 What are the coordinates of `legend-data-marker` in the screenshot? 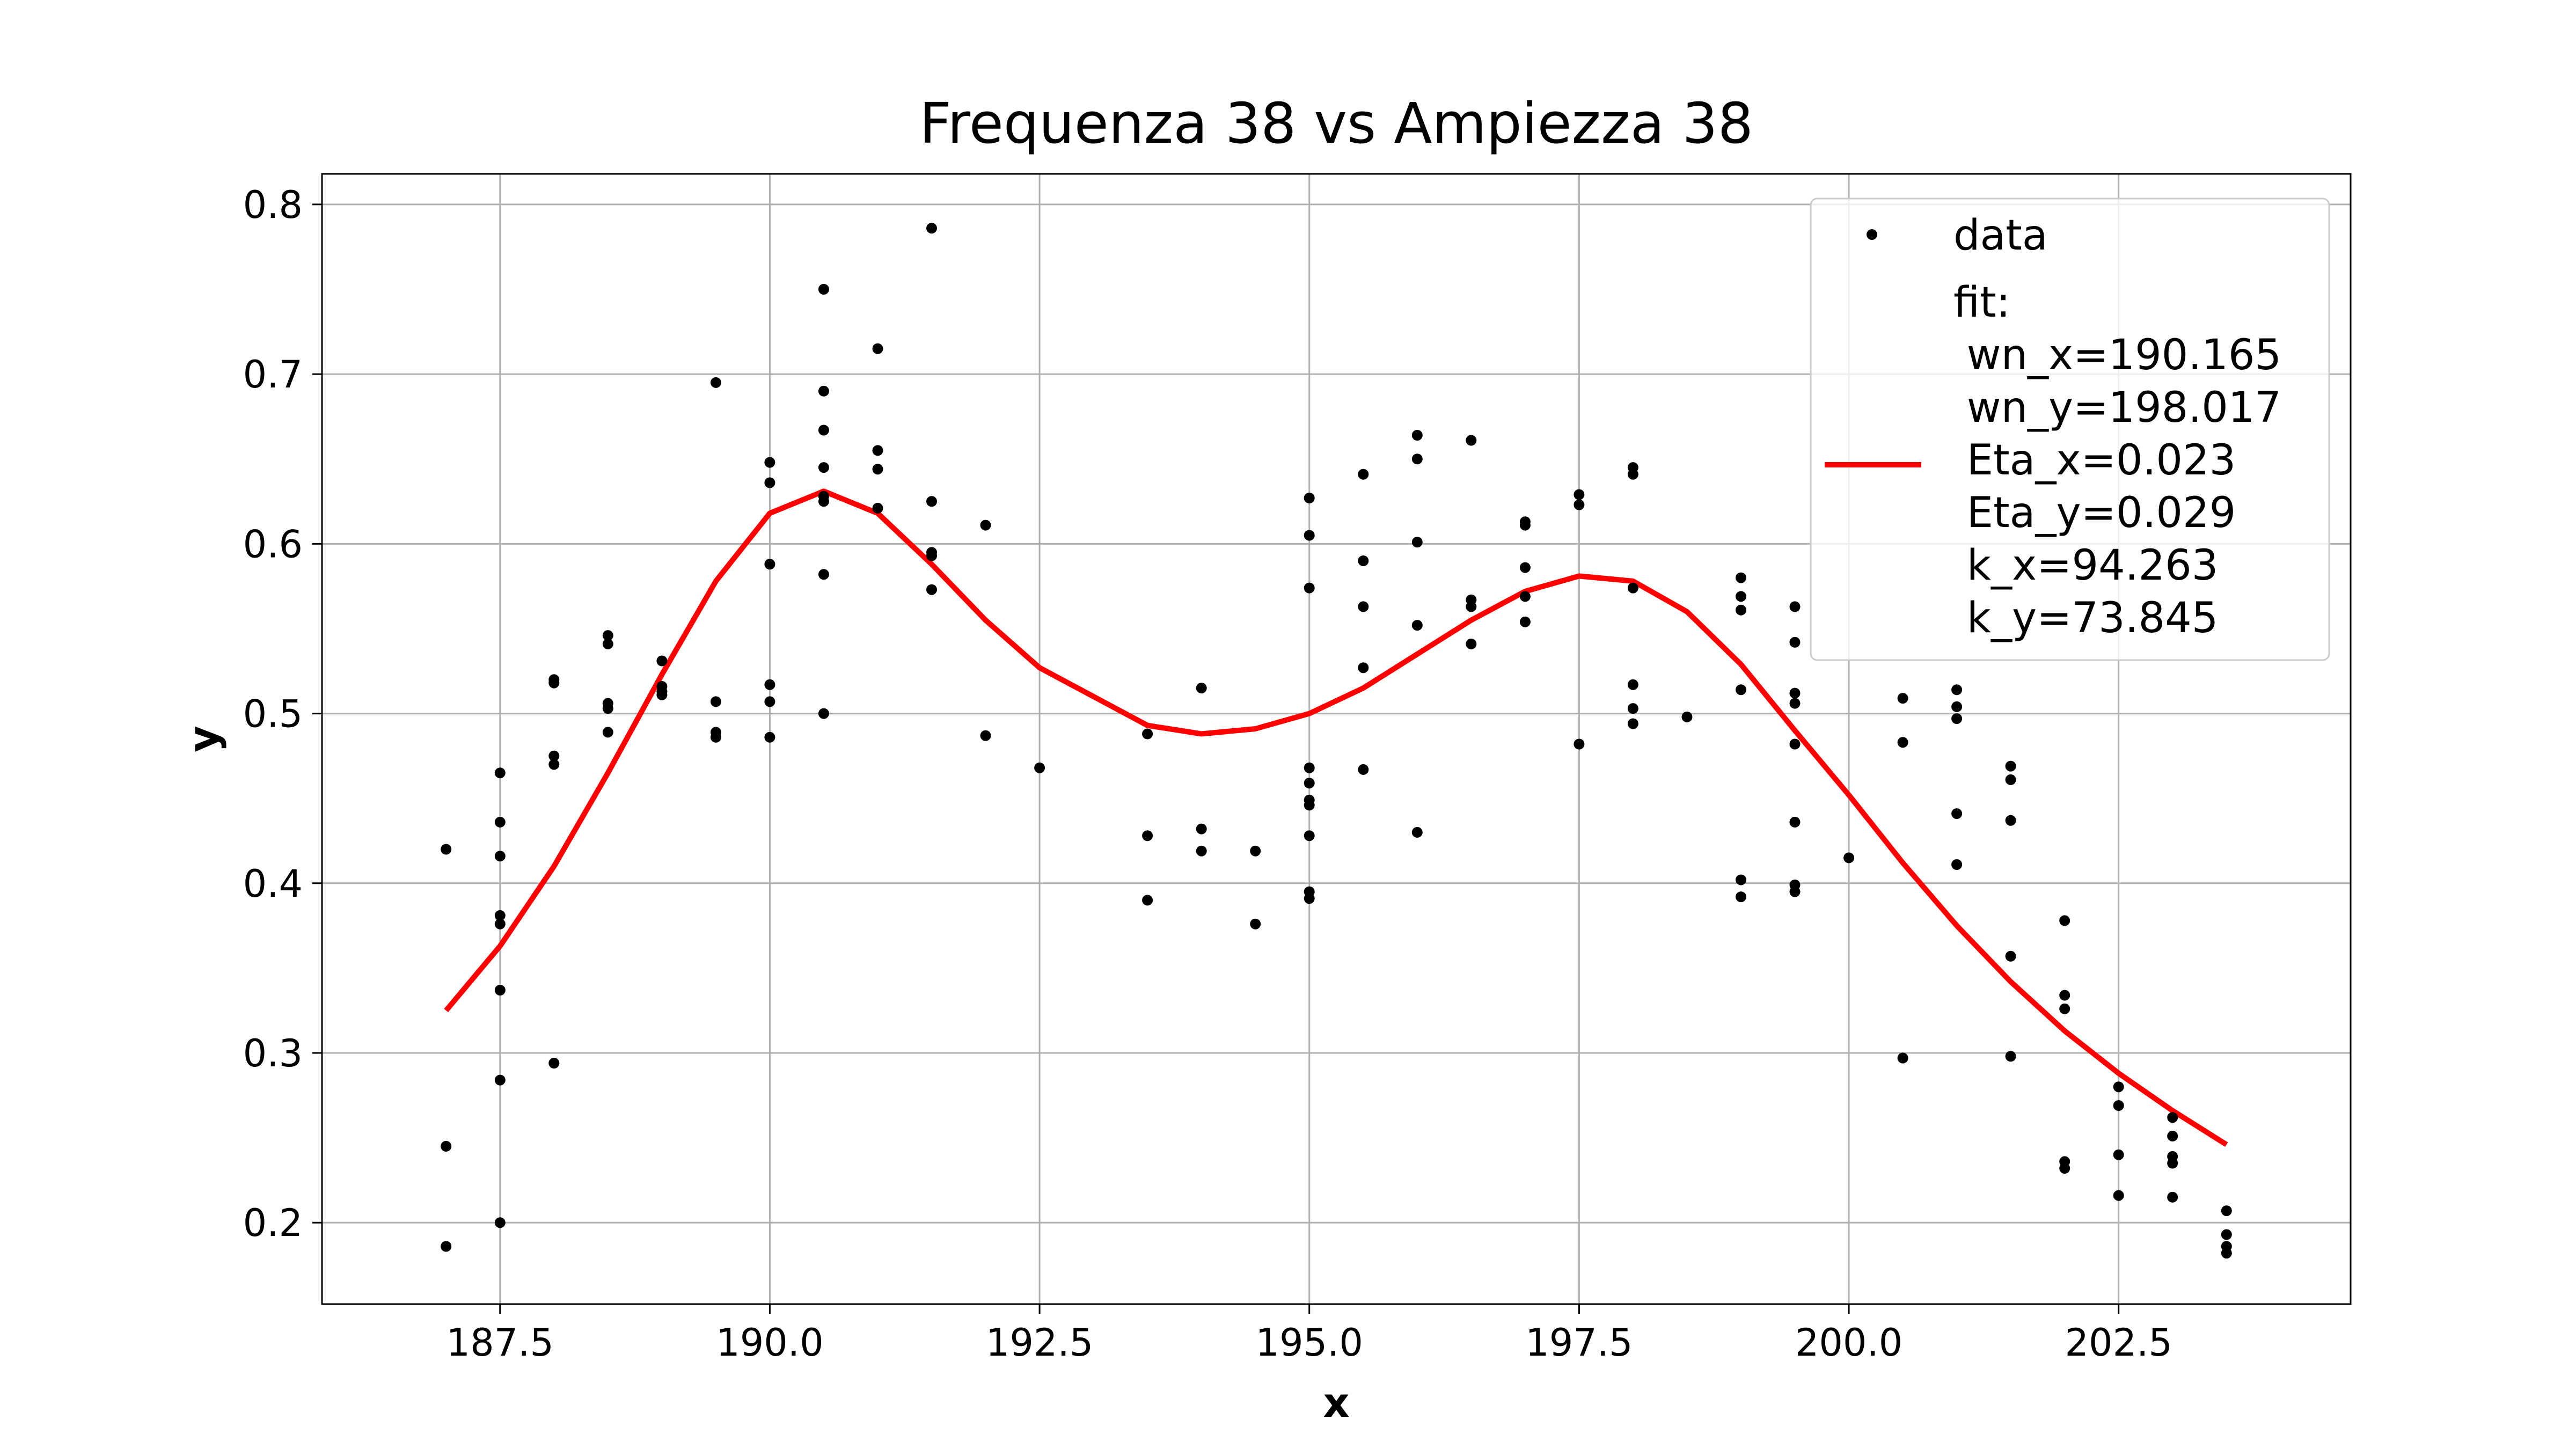 It's located at (1872, 234).